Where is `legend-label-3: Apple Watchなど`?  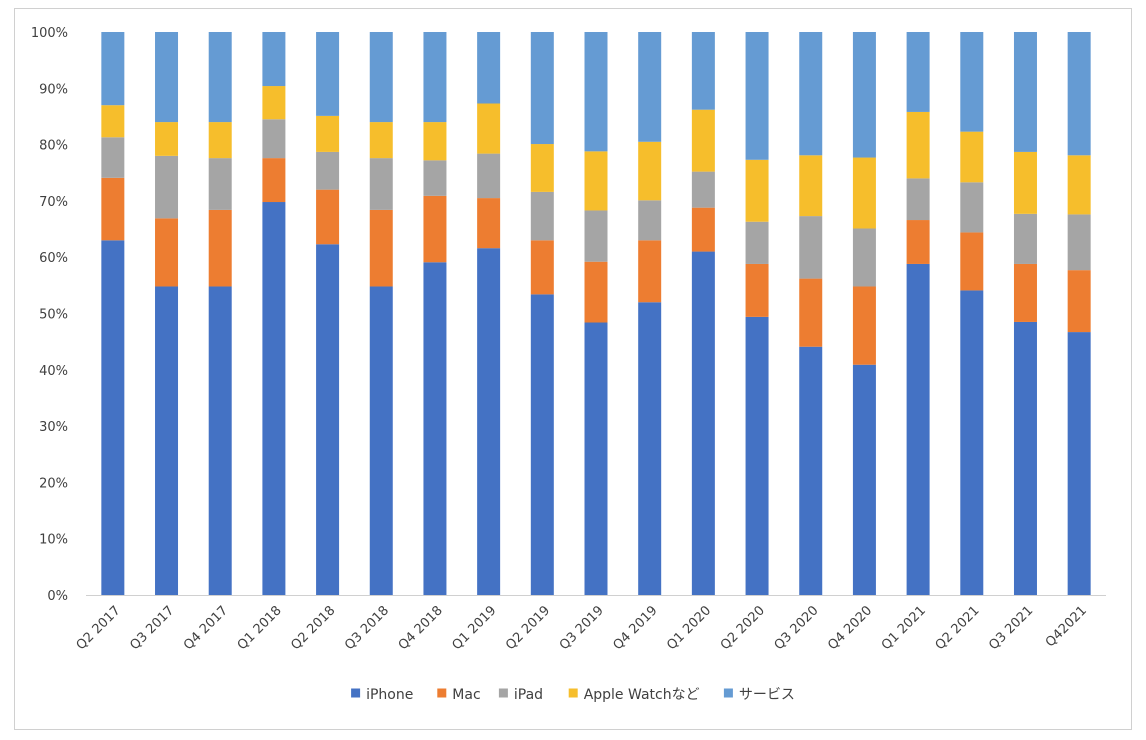
legend-label-3: Apple Watchなど is located at coordinates (642, 695).